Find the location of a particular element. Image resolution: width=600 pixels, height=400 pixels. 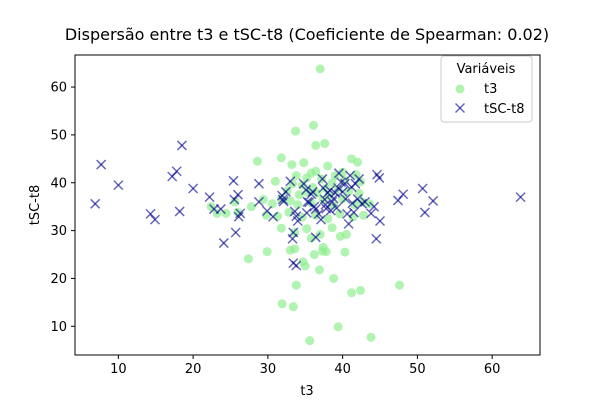

x-tick-label: 40 is located at coordinates (342, 369).